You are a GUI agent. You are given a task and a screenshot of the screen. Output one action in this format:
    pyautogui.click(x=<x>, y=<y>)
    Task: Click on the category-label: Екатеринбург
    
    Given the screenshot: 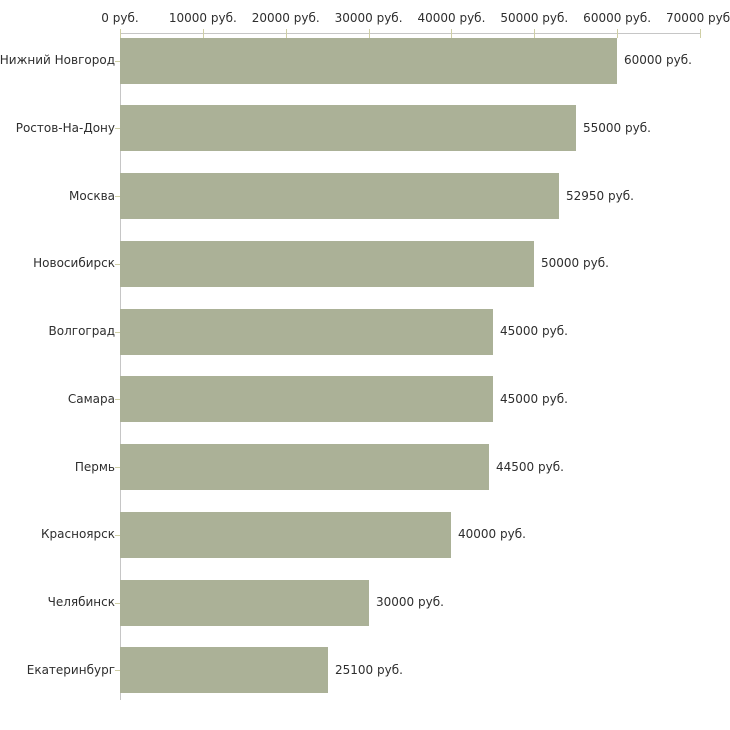 What is the action you would take?
    pyautogui.click(x=70, y=670)
    